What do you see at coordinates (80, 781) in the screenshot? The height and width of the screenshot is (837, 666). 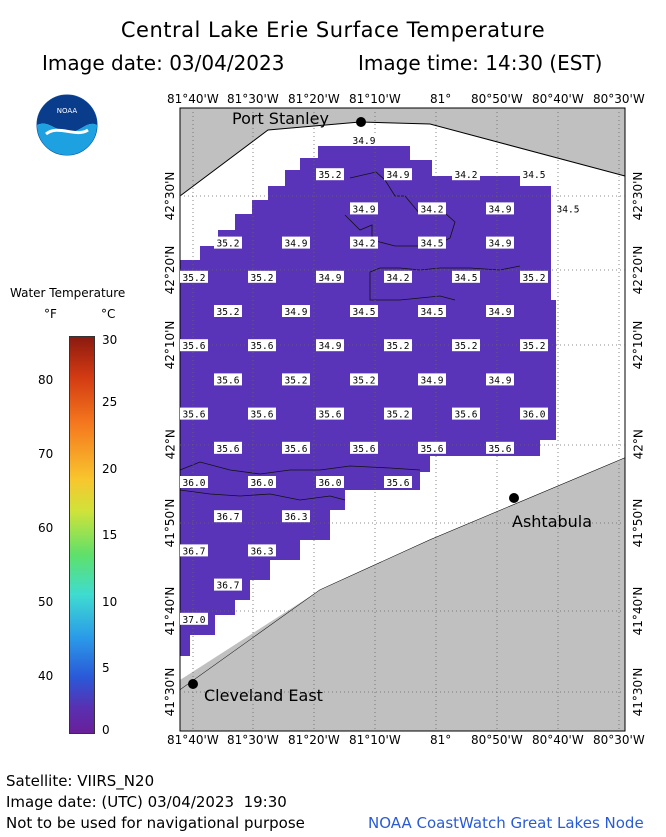 I see `footer-satellite: Satellite: VIIRS_N20` at bounding box center [80, 781].